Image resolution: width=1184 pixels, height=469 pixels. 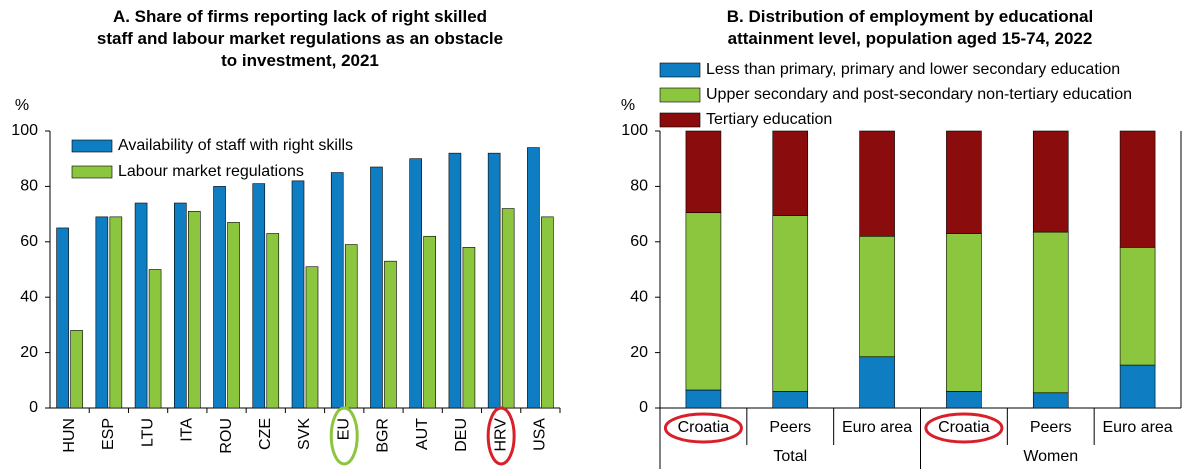 What do you see at coordinates (187, 430) in the screenshot?
I see `x-tick-label: ITA` at bounding box center [187, 430].